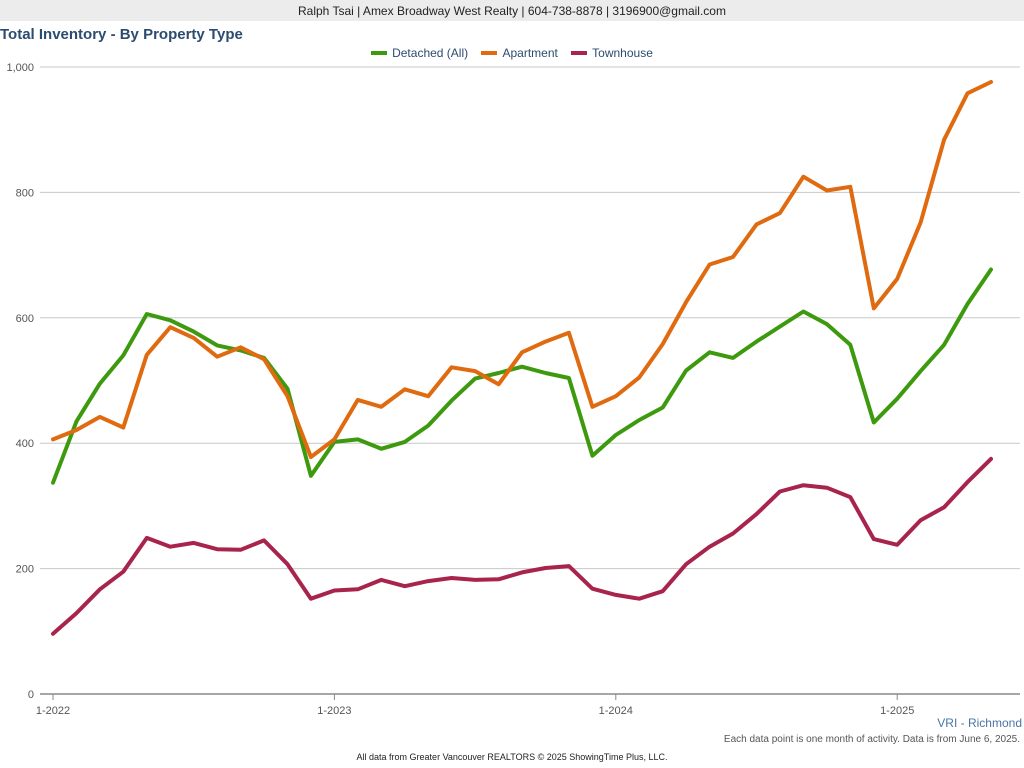 This screenshot has width=1024, height=768. I want to click on y-tick-label: 600, so click(25, 319).